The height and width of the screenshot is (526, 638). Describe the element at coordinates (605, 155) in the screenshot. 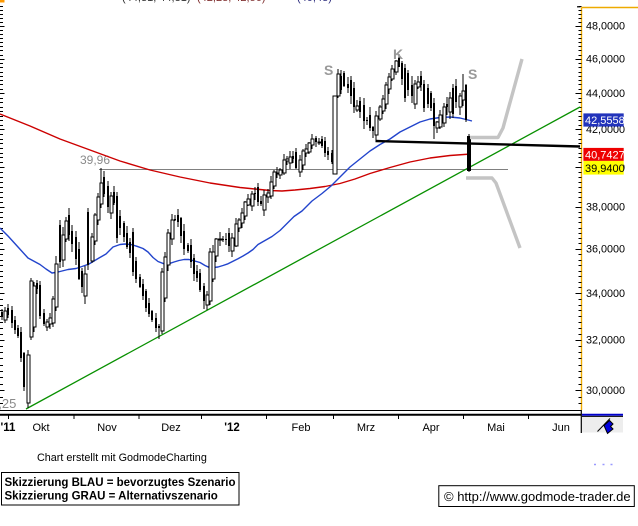

I see `svg-text: 40,7427` at that location.